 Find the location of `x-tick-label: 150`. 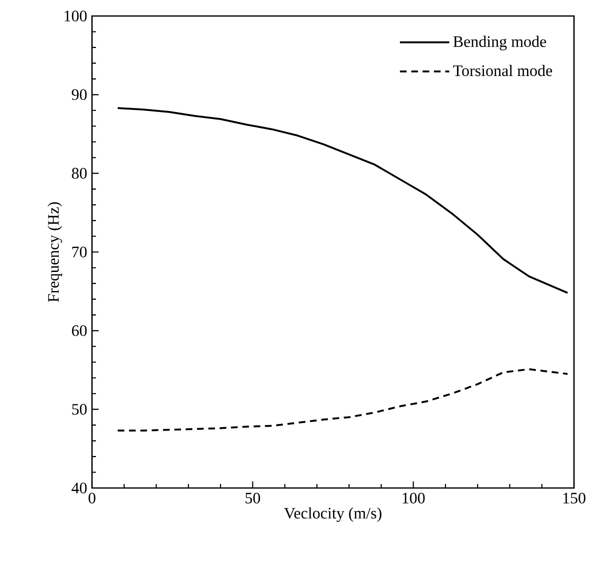

x-tick-label: 150 is located at coordinates (574, 498).